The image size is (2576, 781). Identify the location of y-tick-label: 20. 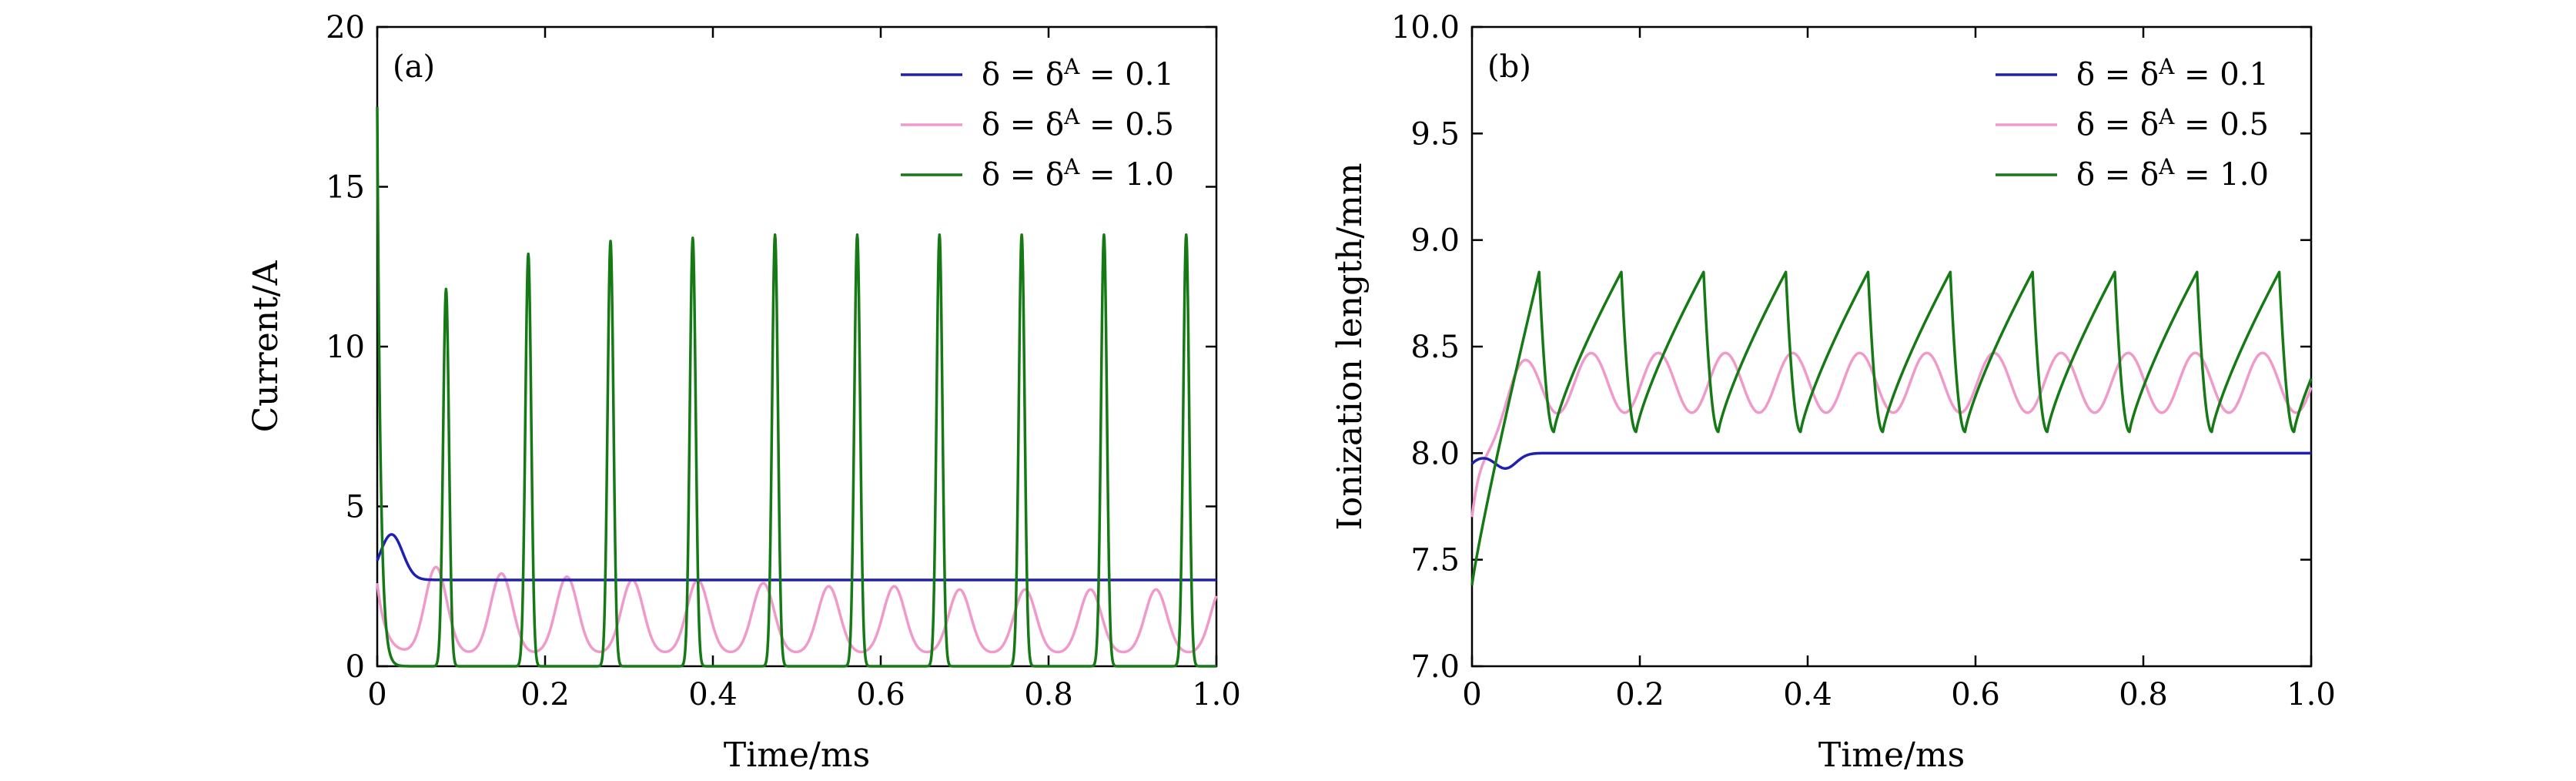
(346, 28).